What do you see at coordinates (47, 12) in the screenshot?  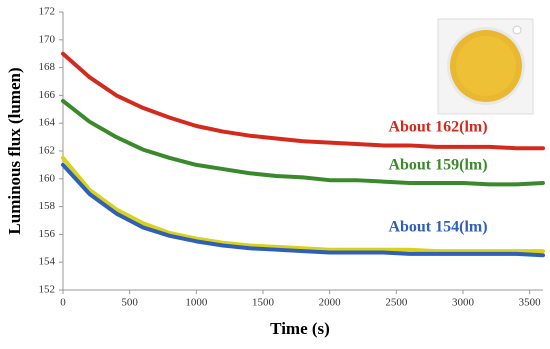 I see `y-tick-label: 172` at bounding box center [47, 12].